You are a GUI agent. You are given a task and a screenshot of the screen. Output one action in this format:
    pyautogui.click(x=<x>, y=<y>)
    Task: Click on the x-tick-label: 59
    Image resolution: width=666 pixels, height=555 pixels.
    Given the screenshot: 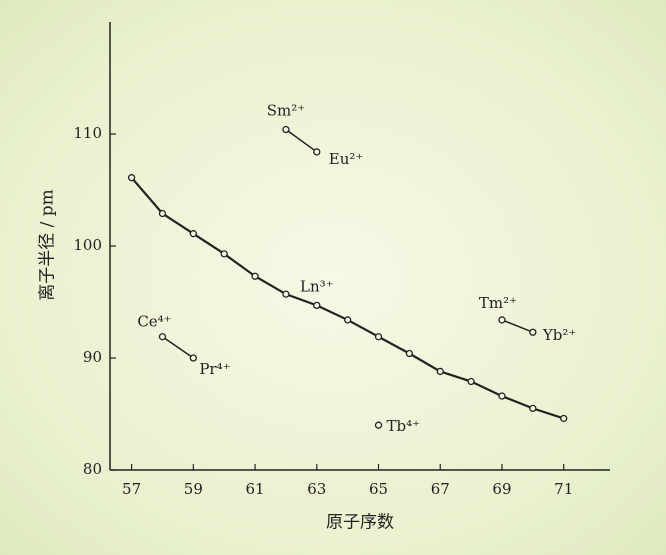 What is the action you would take?
    pyautogui.click(x=193, y=489)
    